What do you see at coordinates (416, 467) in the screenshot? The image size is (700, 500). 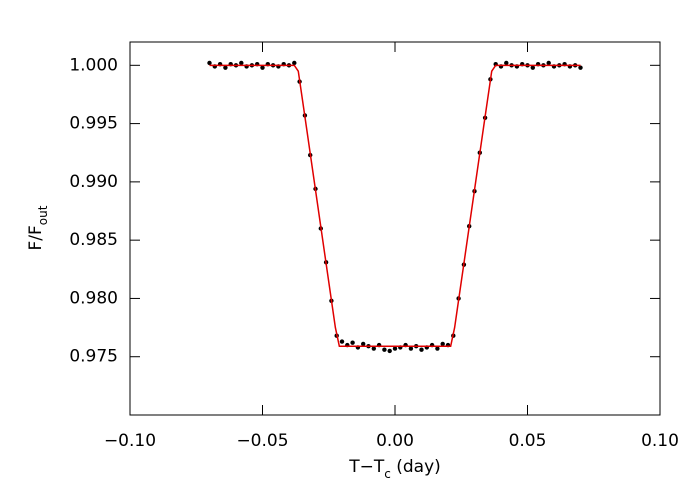 I see `x-axis-label-unit: (day)` at bounding box center [416, 467].